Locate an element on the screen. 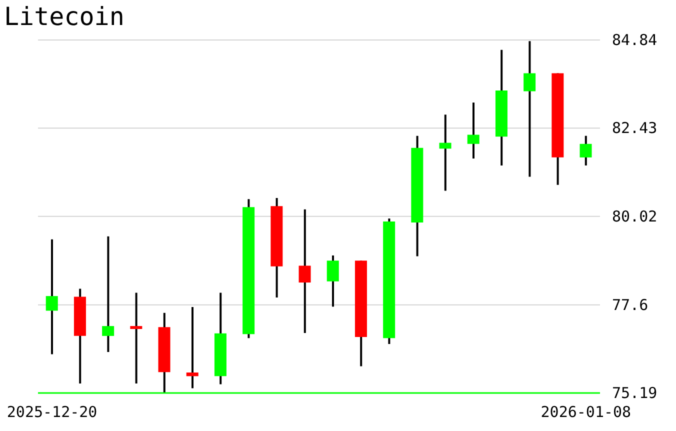  x-tick-label: 2026-01-08 is located at coordinates (586, 412).